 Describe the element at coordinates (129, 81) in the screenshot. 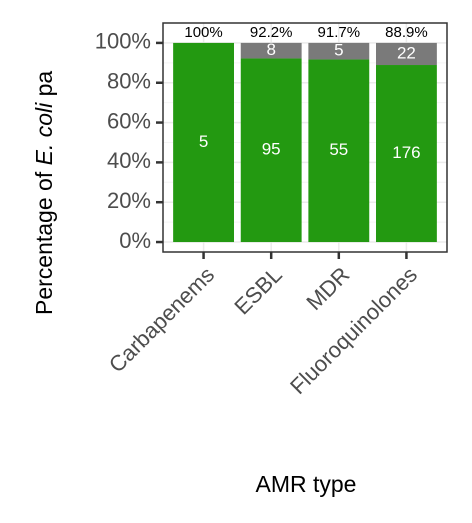

I see `y-tick-label: 80%` at that location.